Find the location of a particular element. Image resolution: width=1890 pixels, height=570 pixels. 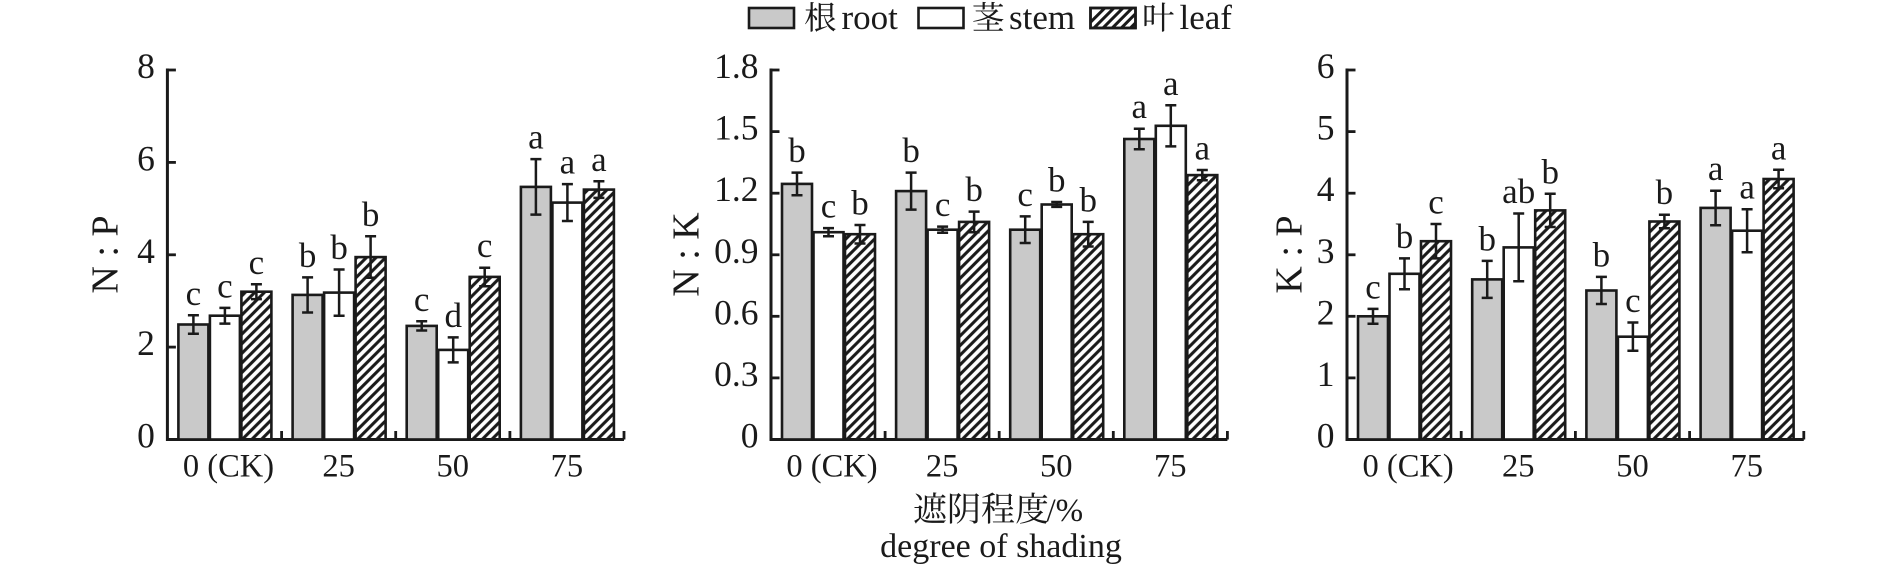

svg-text: N : P is located at coordinates (105, 254).